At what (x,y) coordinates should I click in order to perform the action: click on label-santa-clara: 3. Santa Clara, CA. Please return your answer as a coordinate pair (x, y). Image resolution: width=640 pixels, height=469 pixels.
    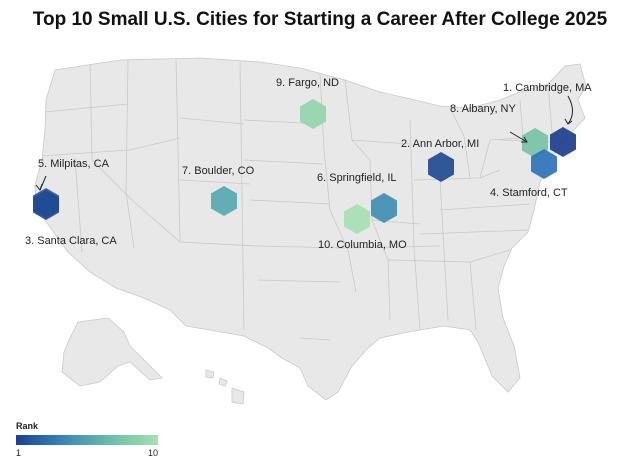
    Looking at the image, I should click on (71, 241).